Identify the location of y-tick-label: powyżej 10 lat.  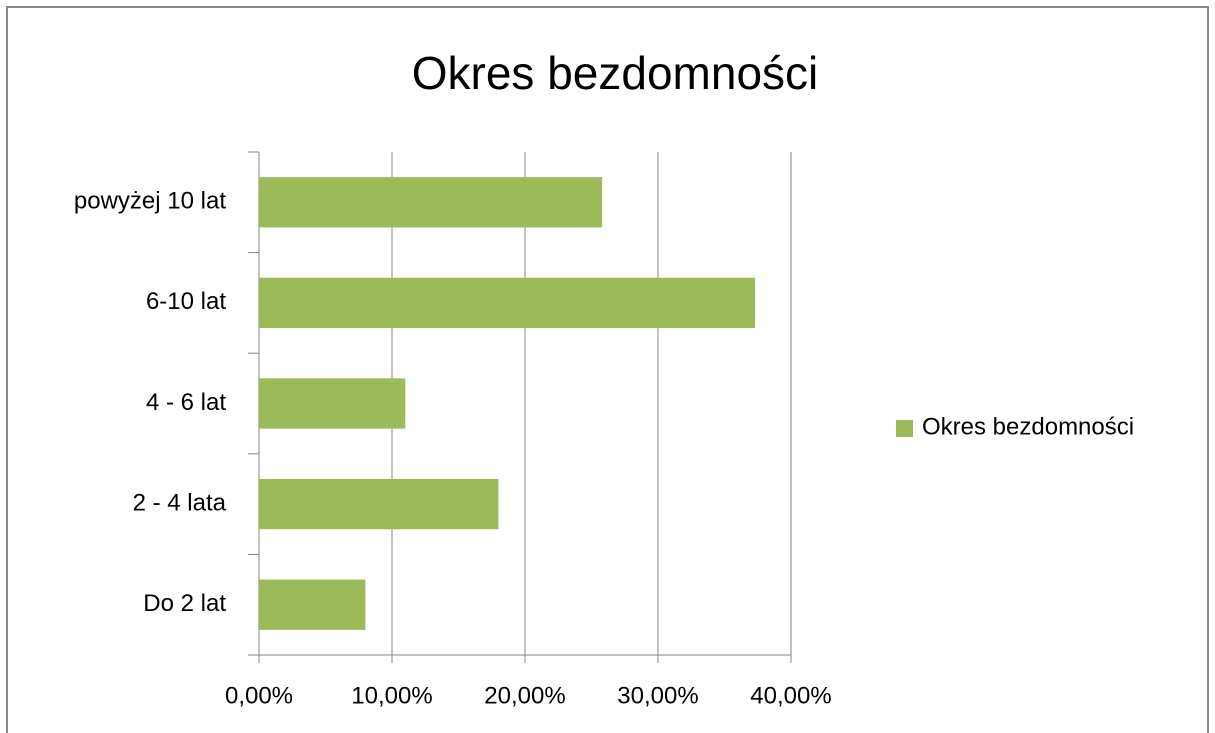
(150, 201).